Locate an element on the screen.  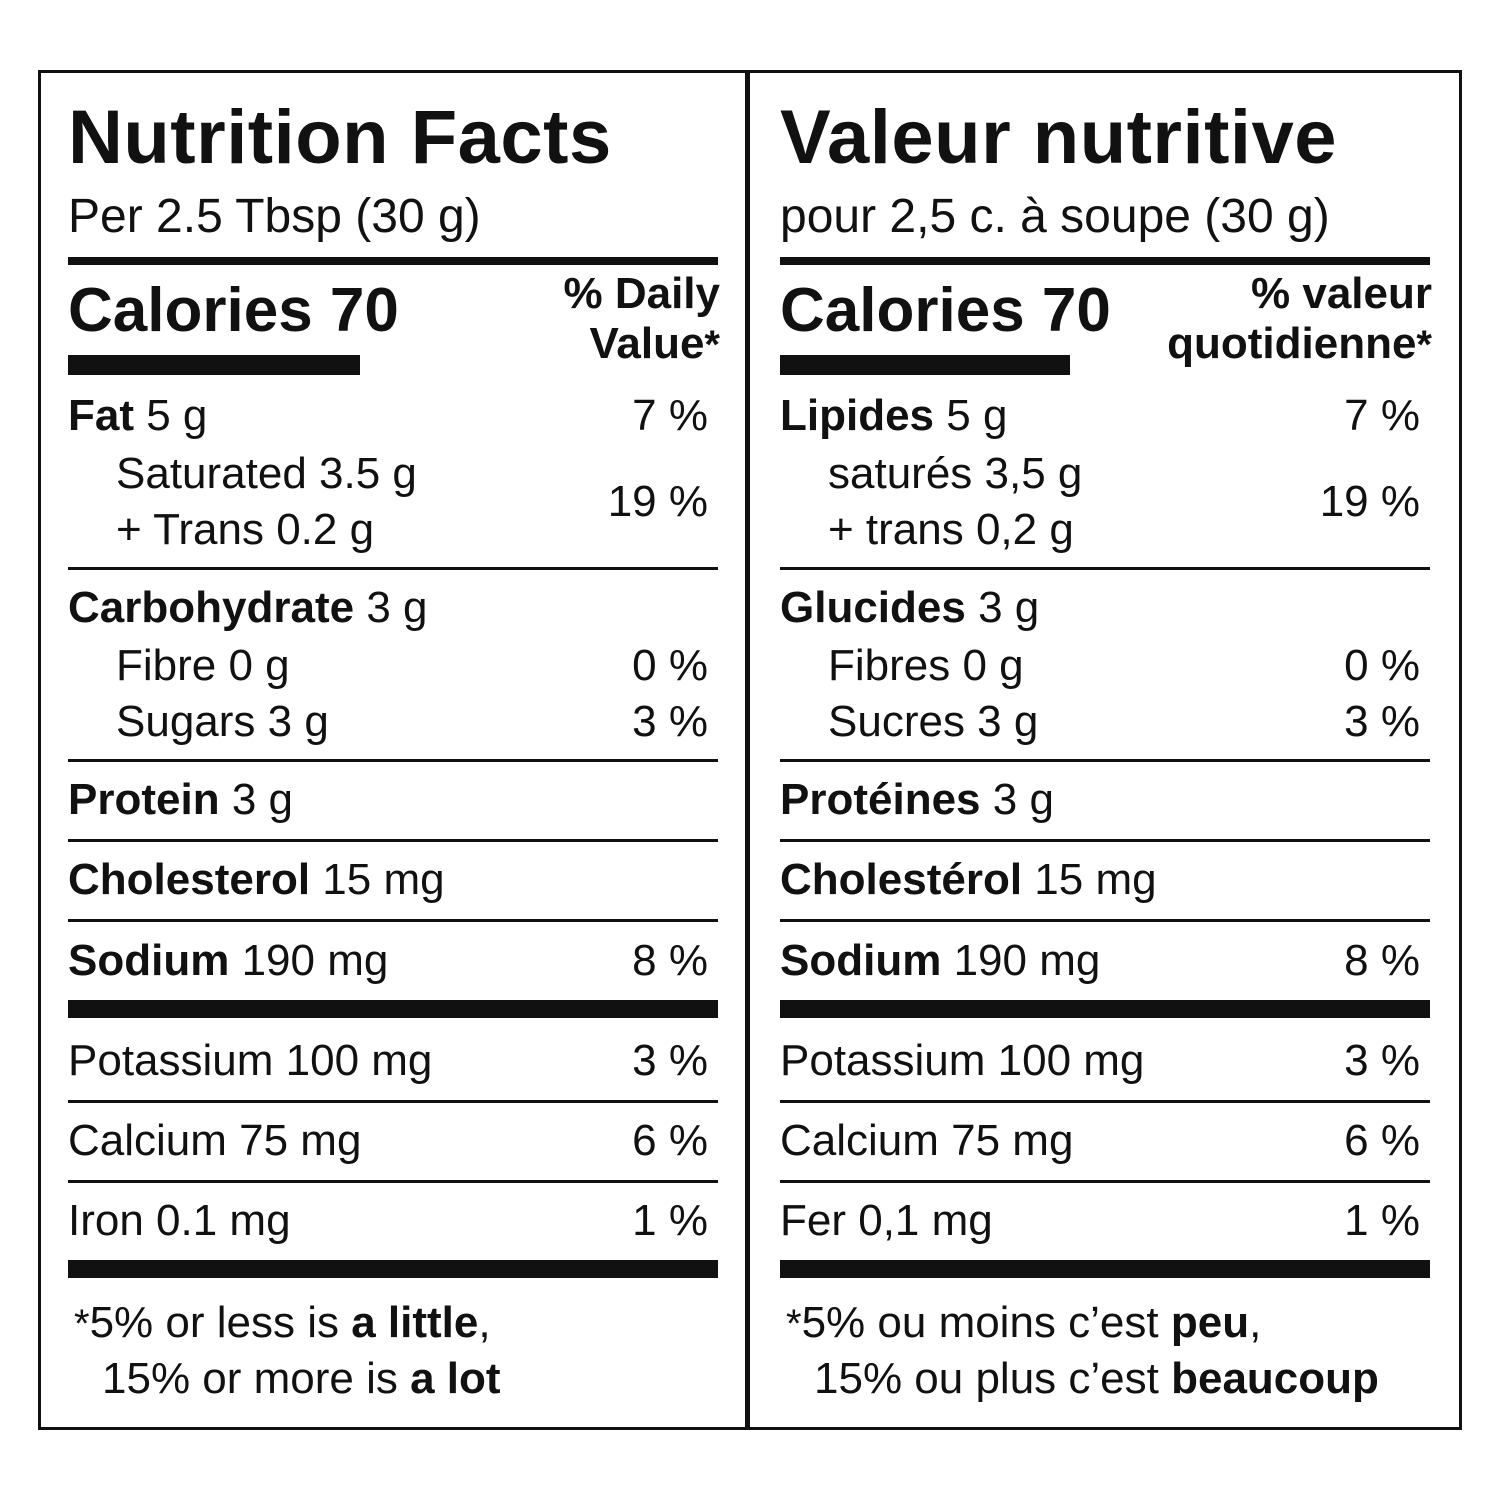
daily-value-heading-1: % Daily is located at coordinates (641, 293).